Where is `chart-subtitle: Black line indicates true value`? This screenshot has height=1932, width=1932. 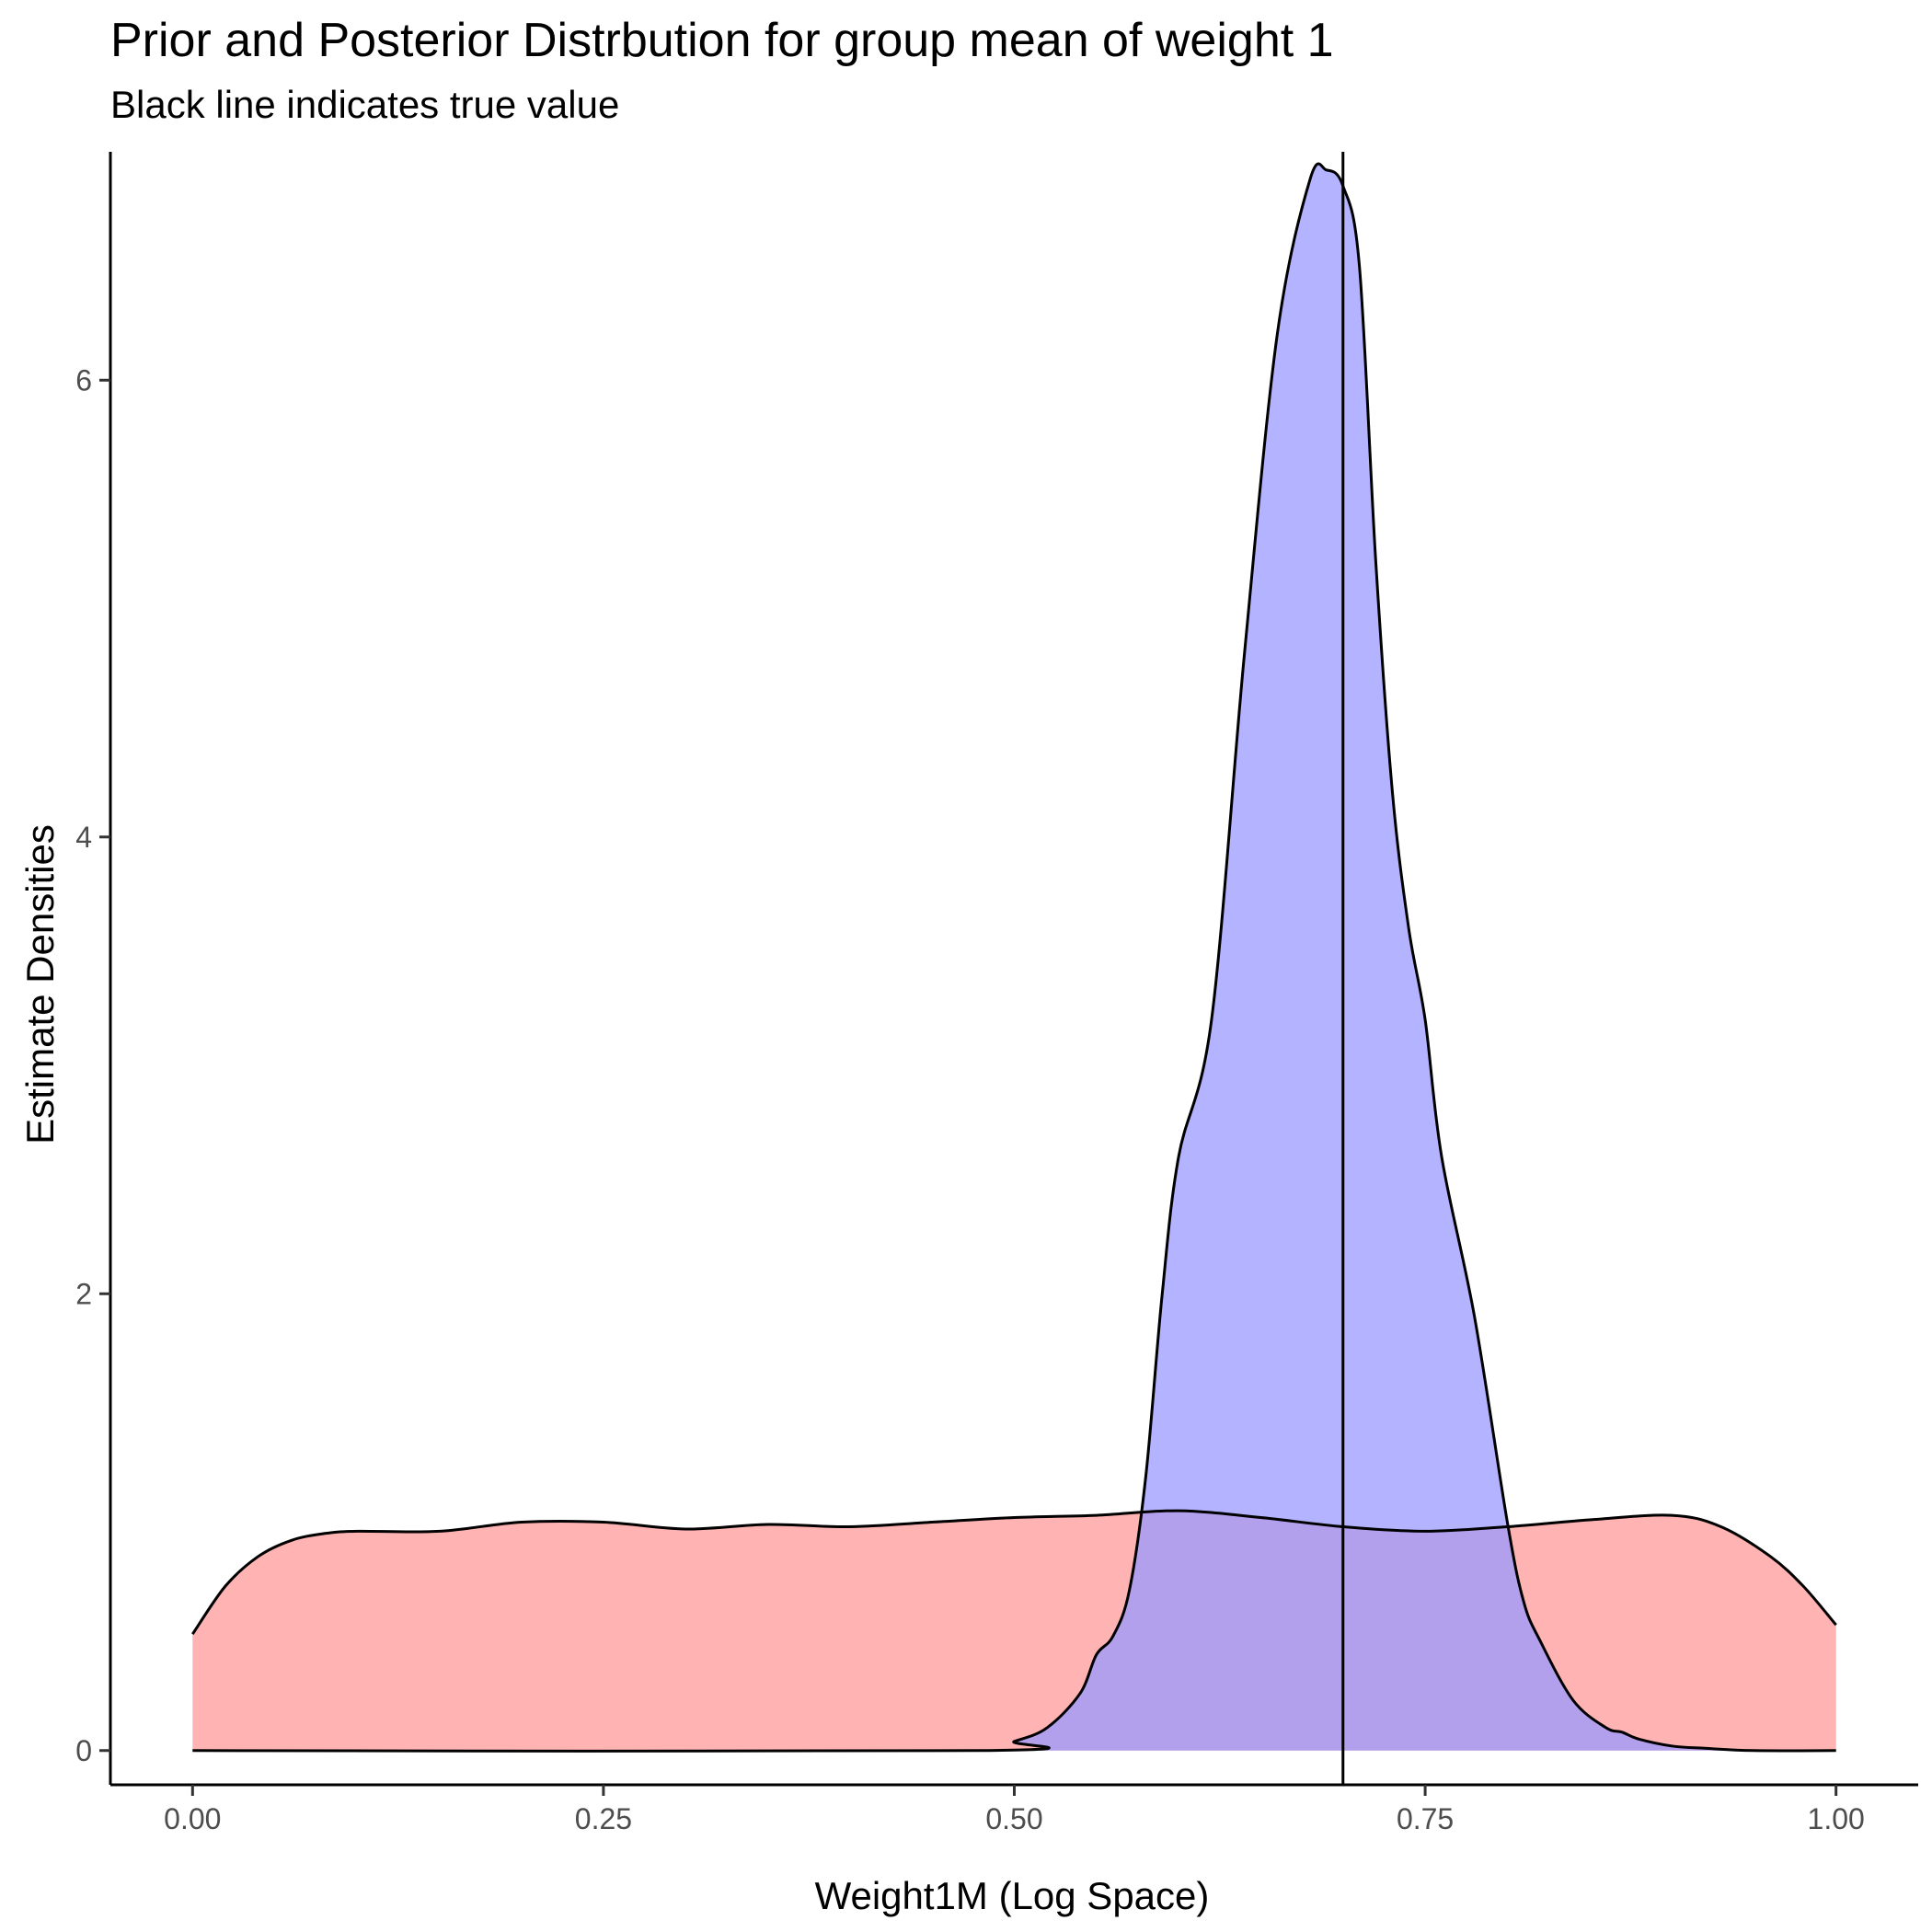 chart-subtitle: Black line indicates true value is located at coordinates (365, 104).